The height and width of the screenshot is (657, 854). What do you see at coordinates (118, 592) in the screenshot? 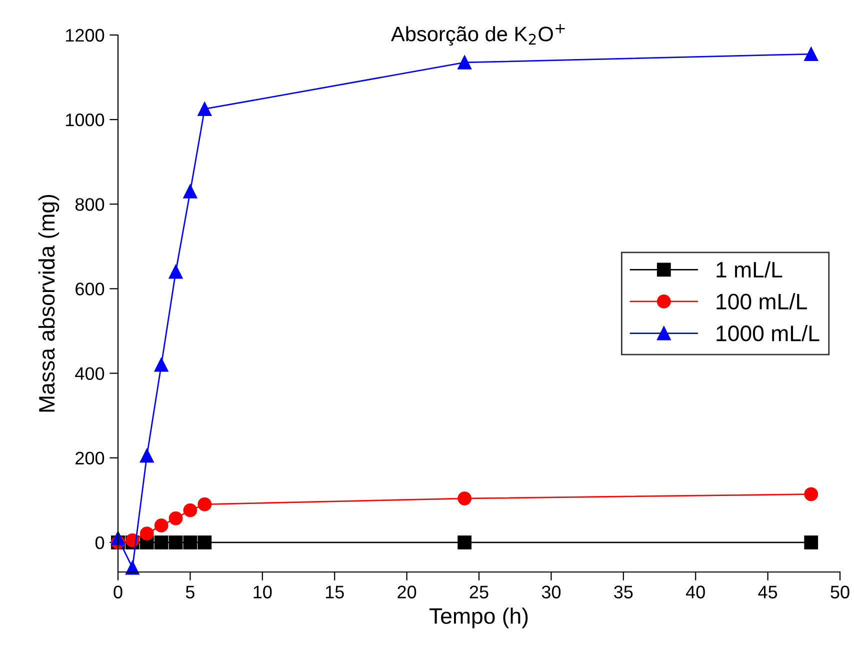
I see `x-tick-label: 0` at bounding box center [118, 592].